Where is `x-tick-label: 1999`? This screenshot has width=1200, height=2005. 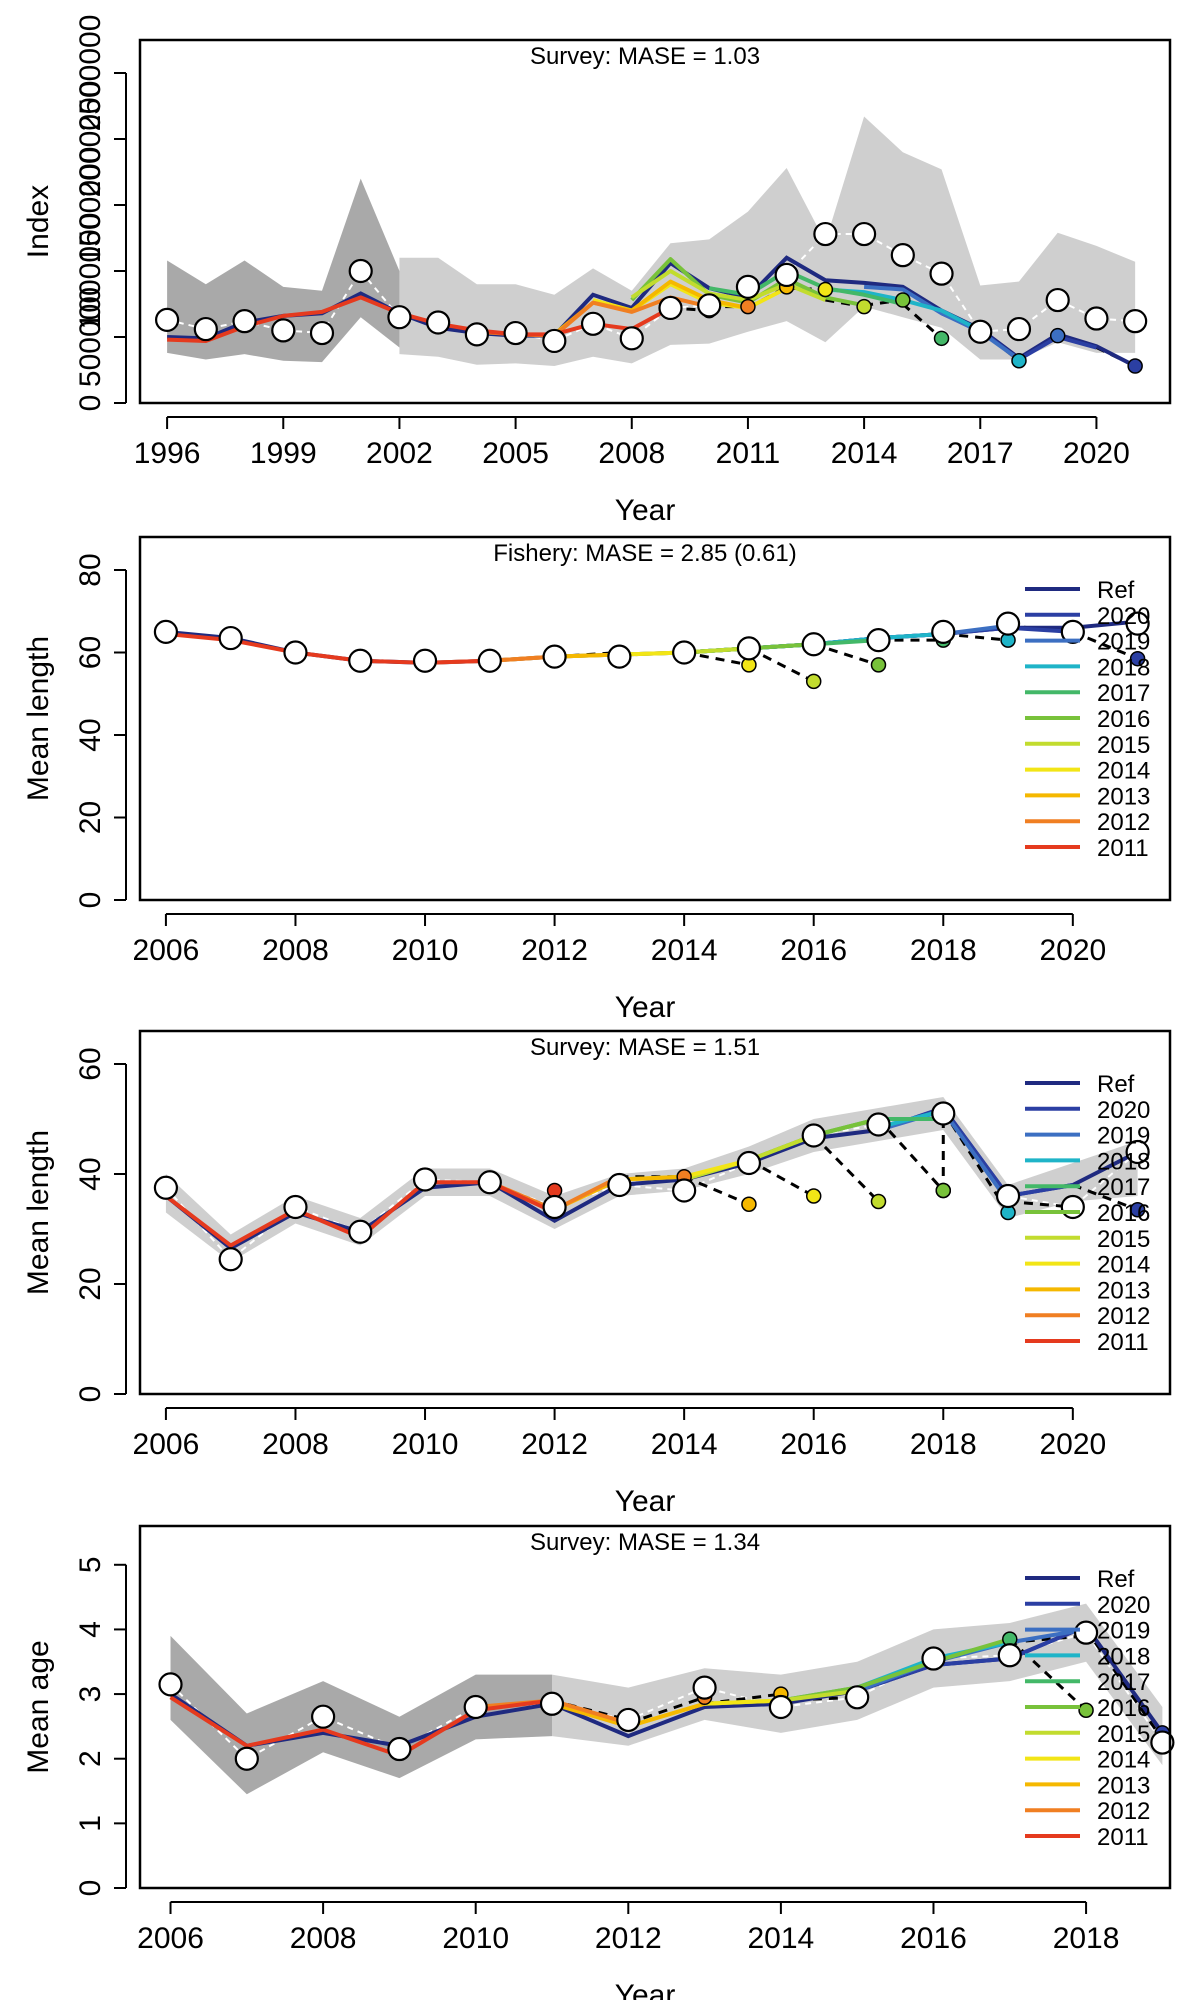 x-tick-label: 1999 is located at coordinates (283, 453).